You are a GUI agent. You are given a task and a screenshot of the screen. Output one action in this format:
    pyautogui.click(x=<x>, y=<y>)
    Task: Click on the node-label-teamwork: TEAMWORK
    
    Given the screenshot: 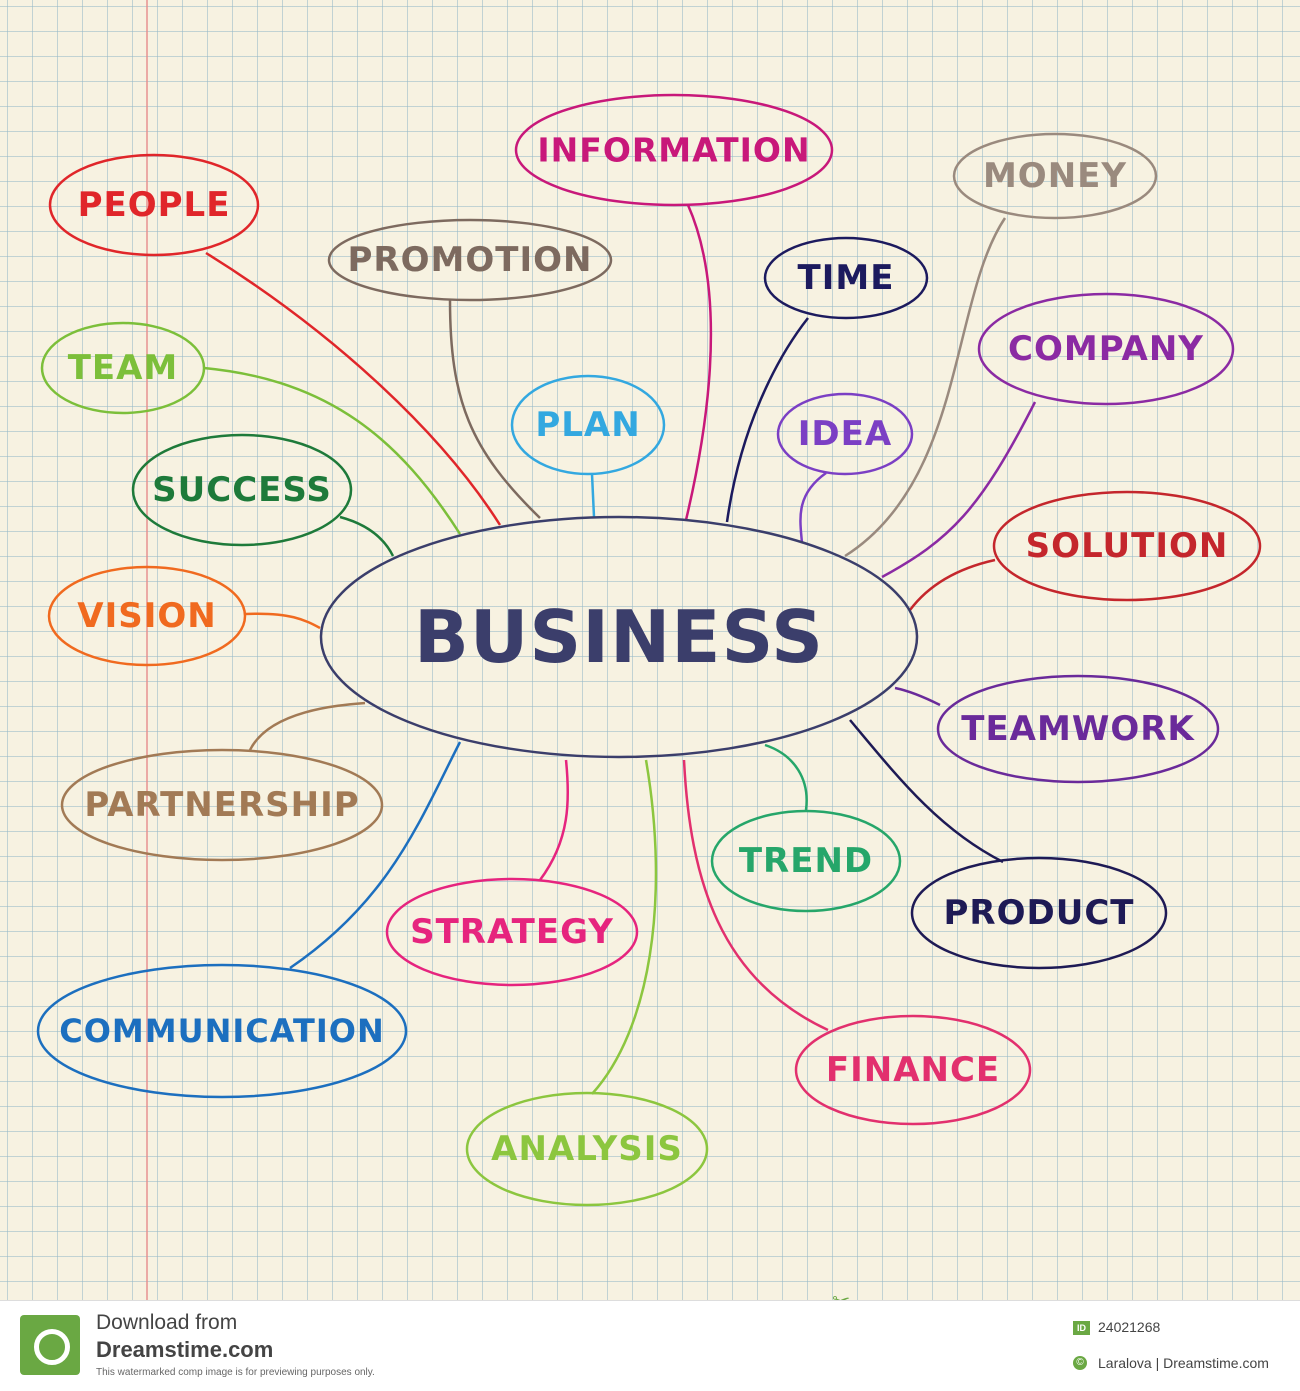 What is the action you would take?
    pyautogui.click(x=1078, y=729)
    